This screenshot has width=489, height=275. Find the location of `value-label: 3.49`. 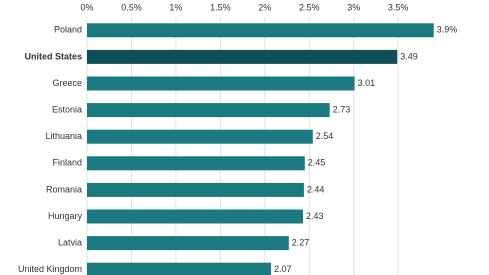

value-label: 3.49 is located at coordinates (409, 56).